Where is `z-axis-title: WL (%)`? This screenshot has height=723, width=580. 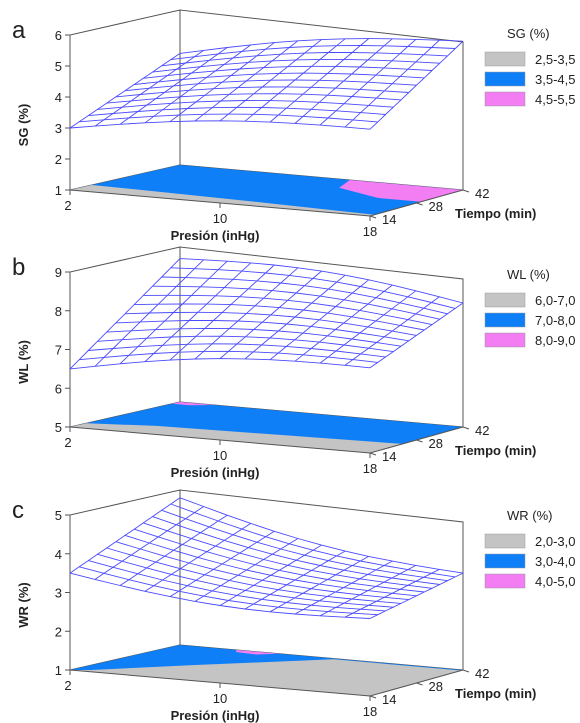 z-axis-title: WL (%) is located at coordinates (23, 362).